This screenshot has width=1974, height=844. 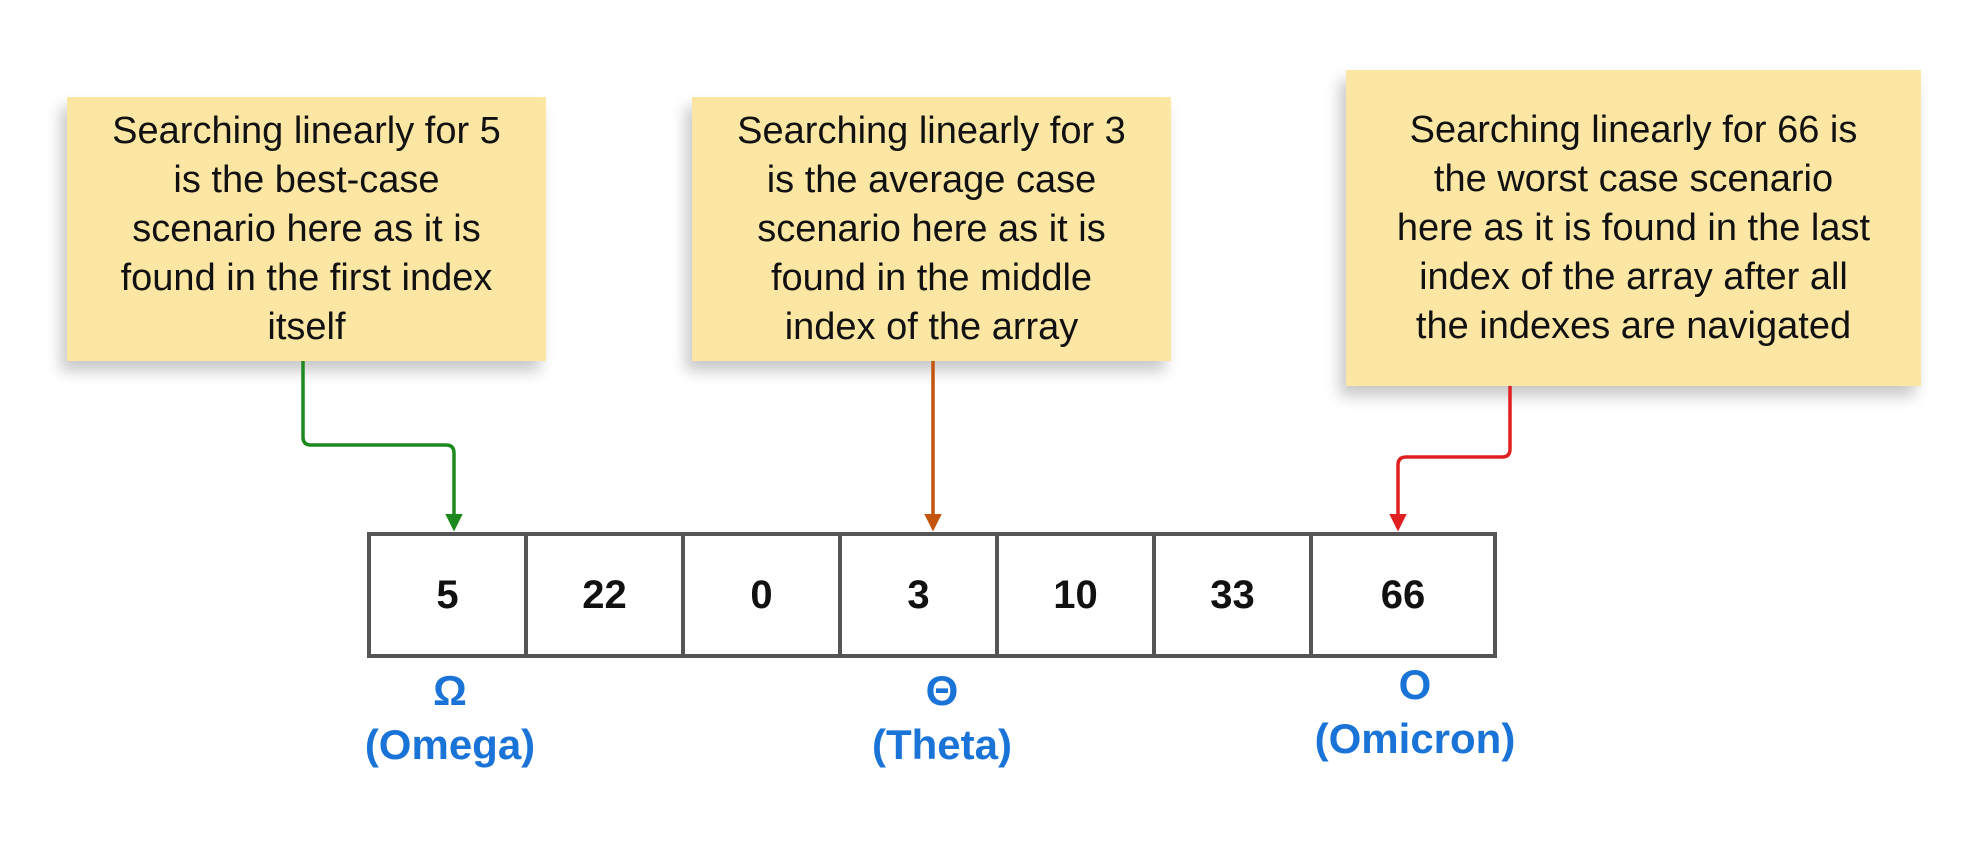 I want to click on note-line: found in the first index, so click(x=306, y=277).